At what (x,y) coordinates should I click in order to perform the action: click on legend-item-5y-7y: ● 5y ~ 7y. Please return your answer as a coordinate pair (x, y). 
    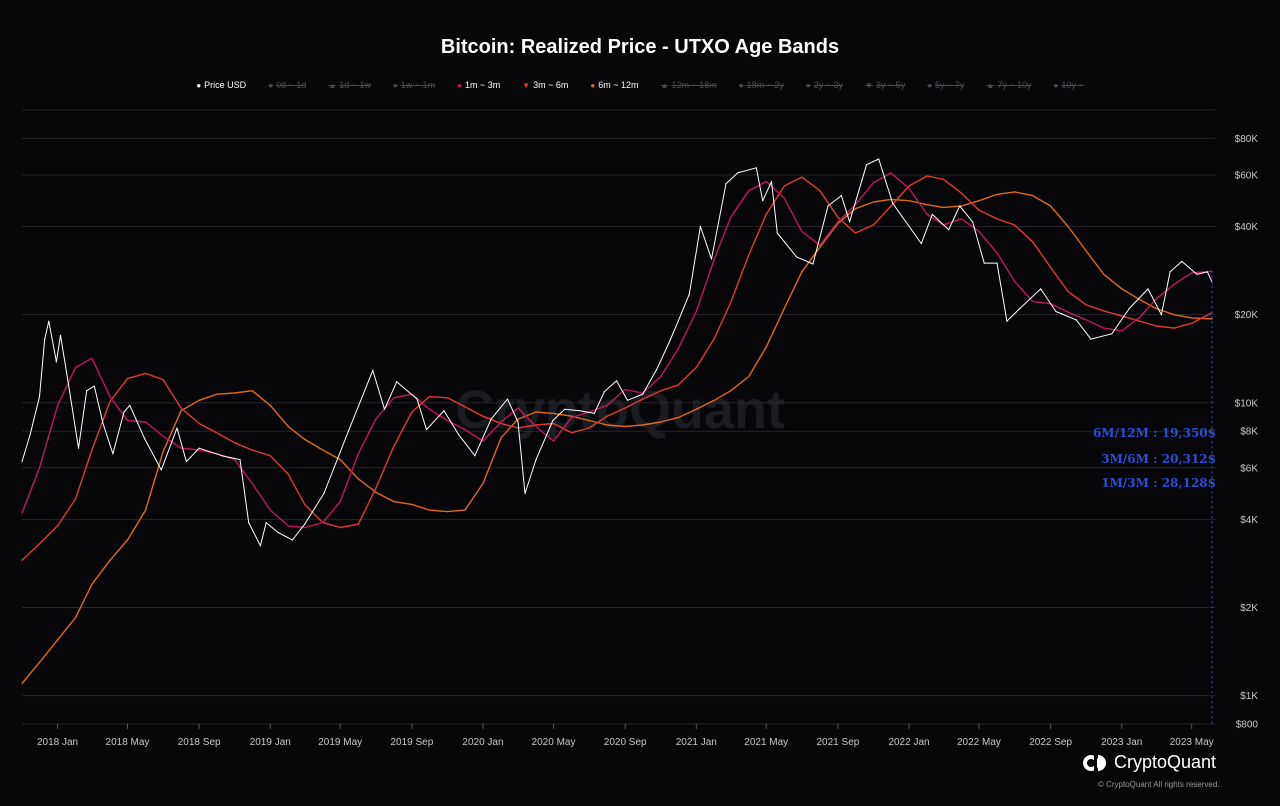
    Looking at the image, I should click on (945, 85).